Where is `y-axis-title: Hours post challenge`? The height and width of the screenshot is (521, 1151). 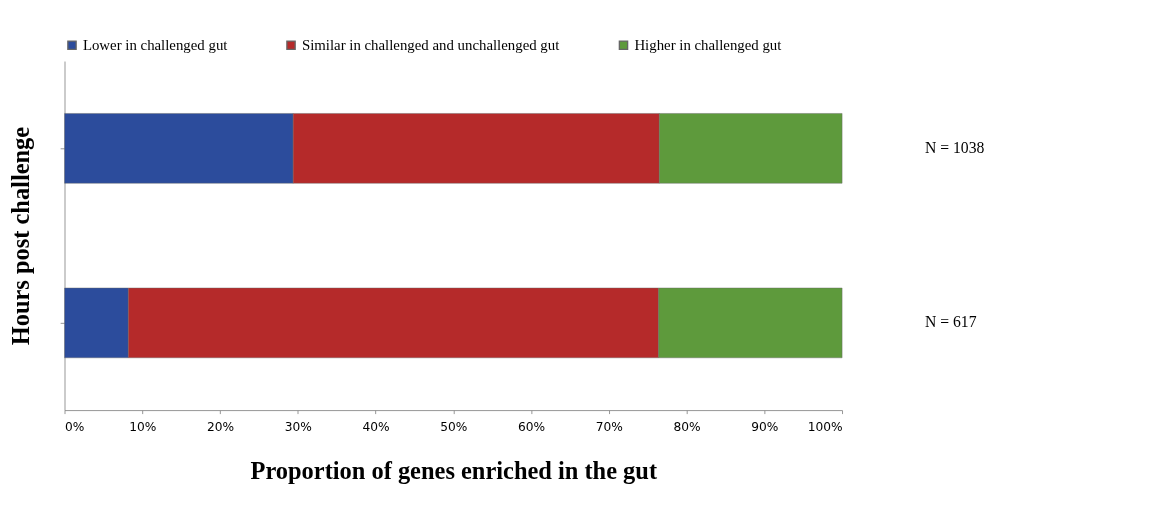 y-axis-title: Hours post challenge is located at coordinates (20, 236).